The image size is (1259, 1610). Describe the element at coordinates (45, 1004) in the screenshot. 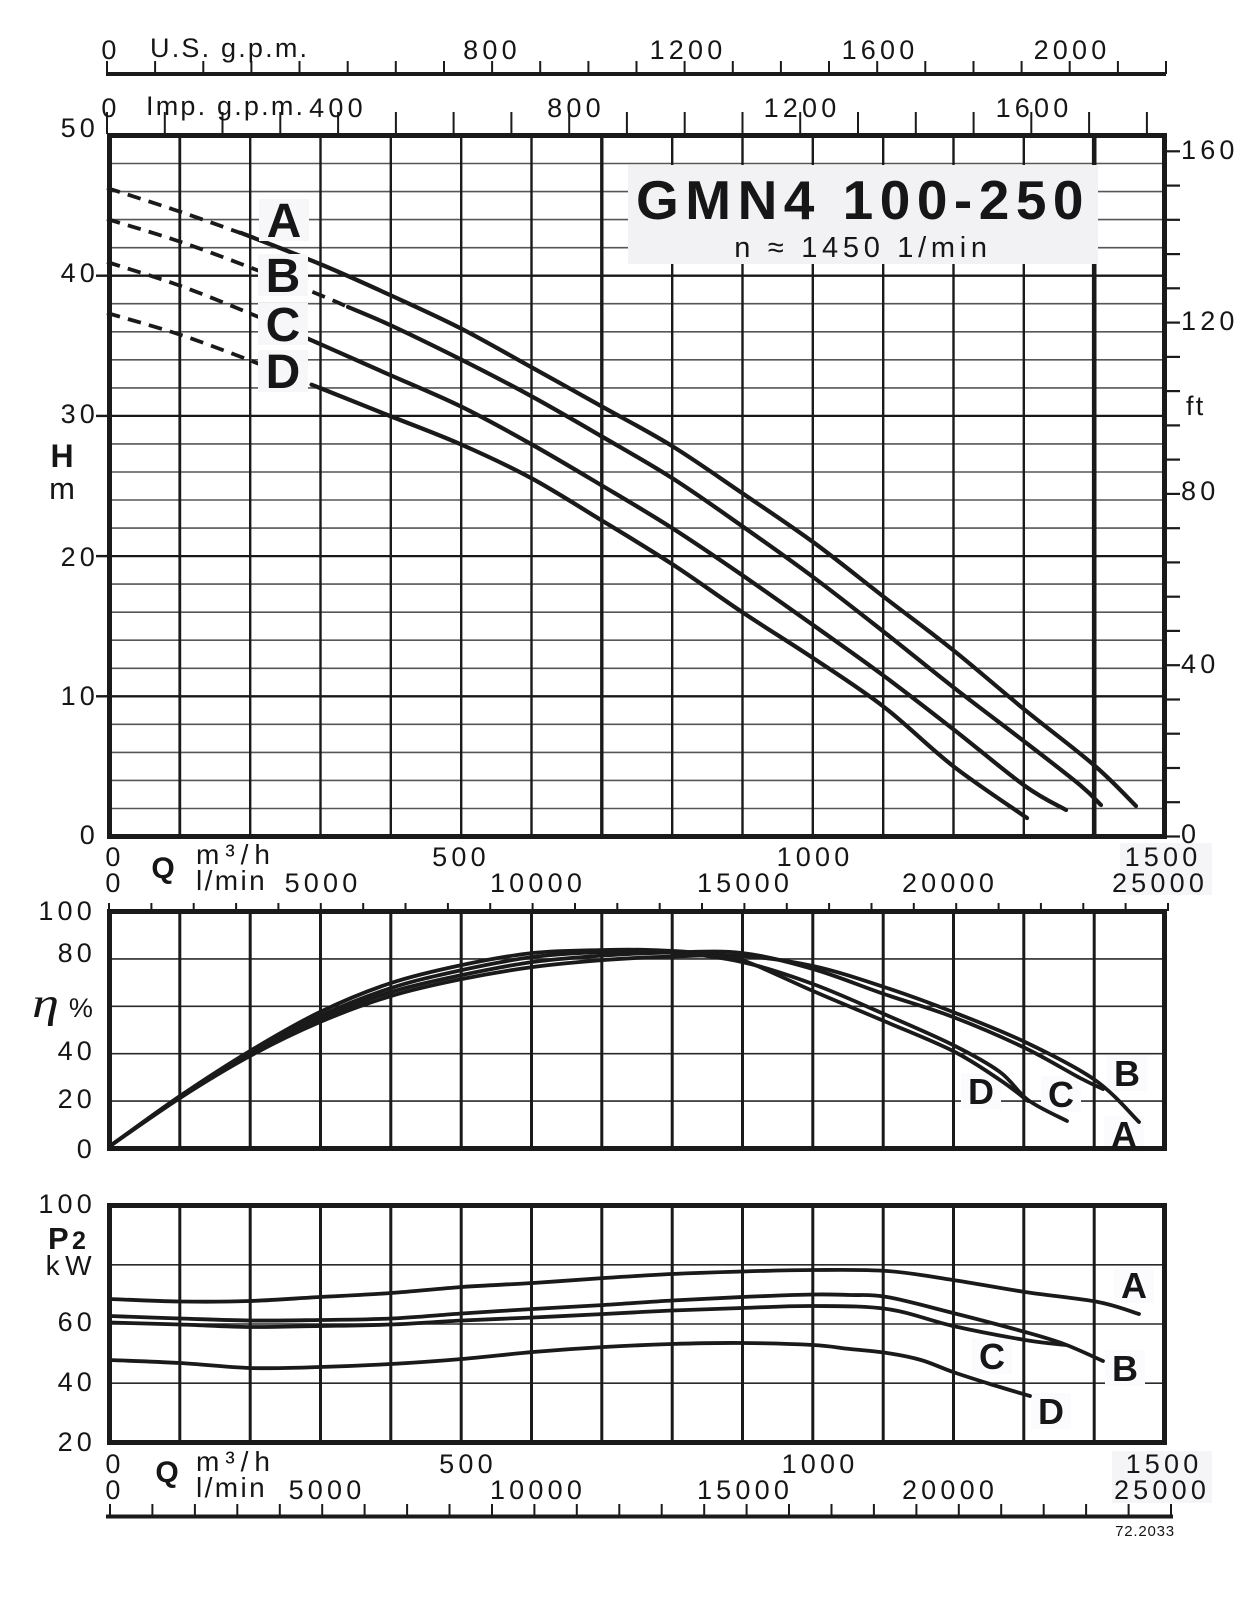

I see `svg-text: η` at that location.